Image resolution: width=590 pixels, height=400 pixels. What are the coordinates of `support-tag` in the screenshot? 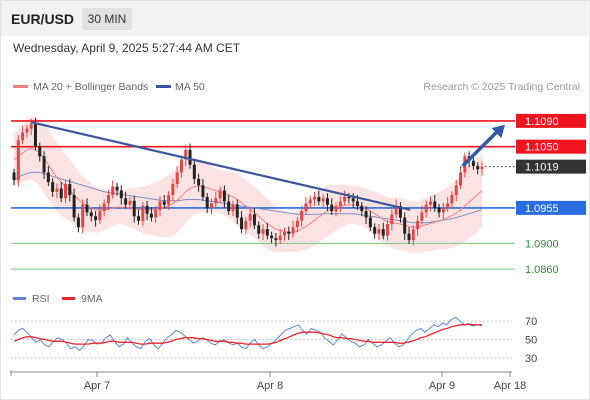 It's located at (551, 207).